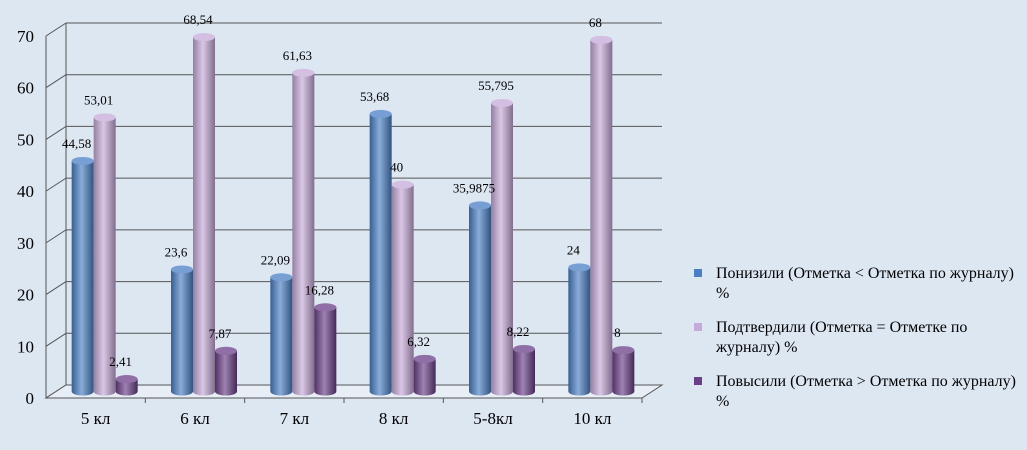 The height and width of the screenshot is (450, 1027). I want to click on data-label: 53,68, so click(374, 96).